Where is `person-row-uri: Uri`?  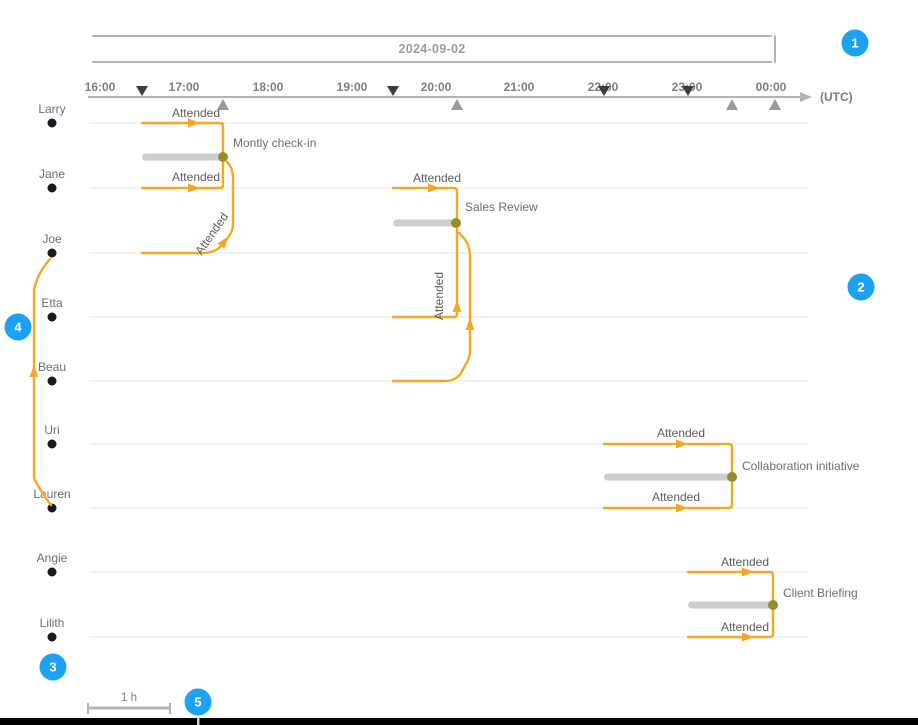 person-row-uri: Uri is located at coordinates (52, 436).